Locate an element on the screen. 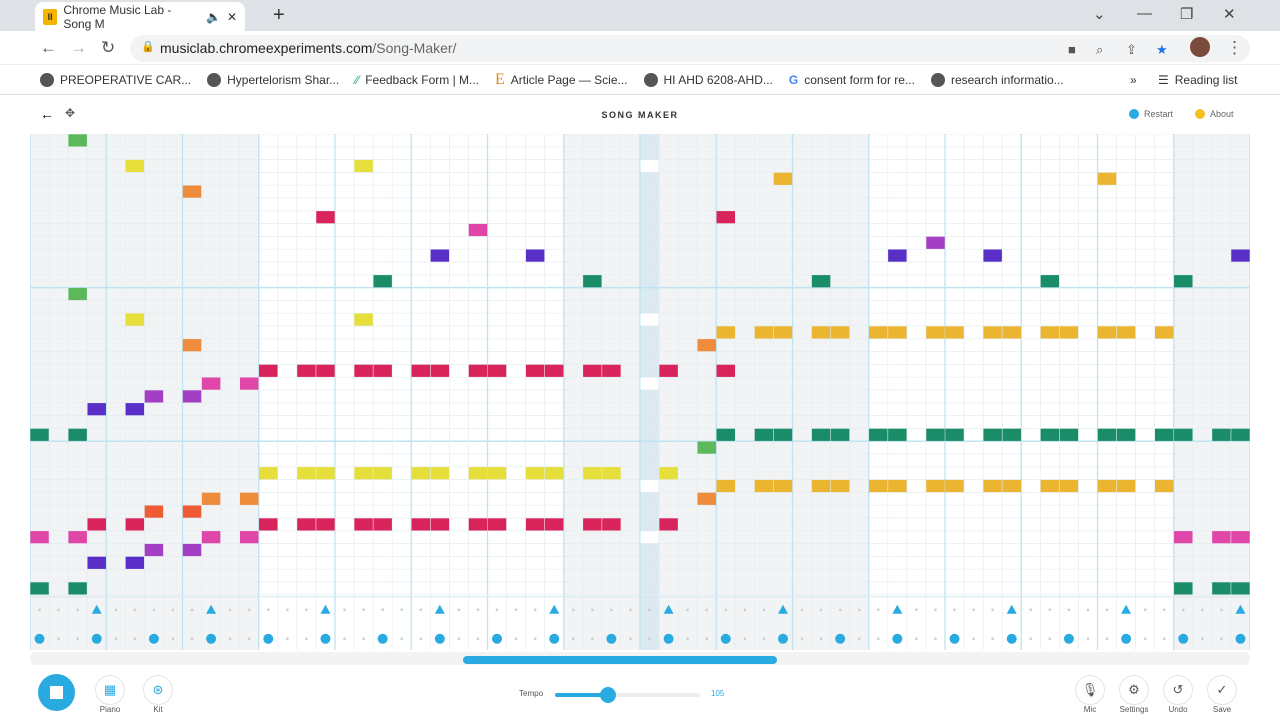  note-lightgreen is located at coordinates (77, 140).